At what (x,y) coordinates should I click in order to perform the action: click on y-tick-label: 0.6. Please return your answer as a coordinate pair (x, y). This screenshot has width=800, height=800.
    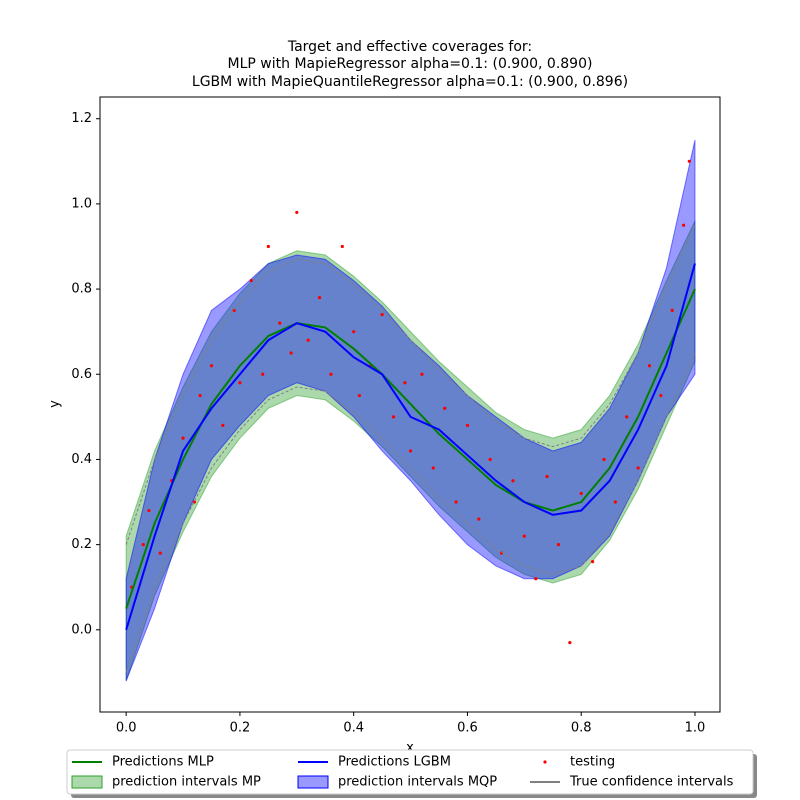
    Looking at the image, I should click on (81, 374).